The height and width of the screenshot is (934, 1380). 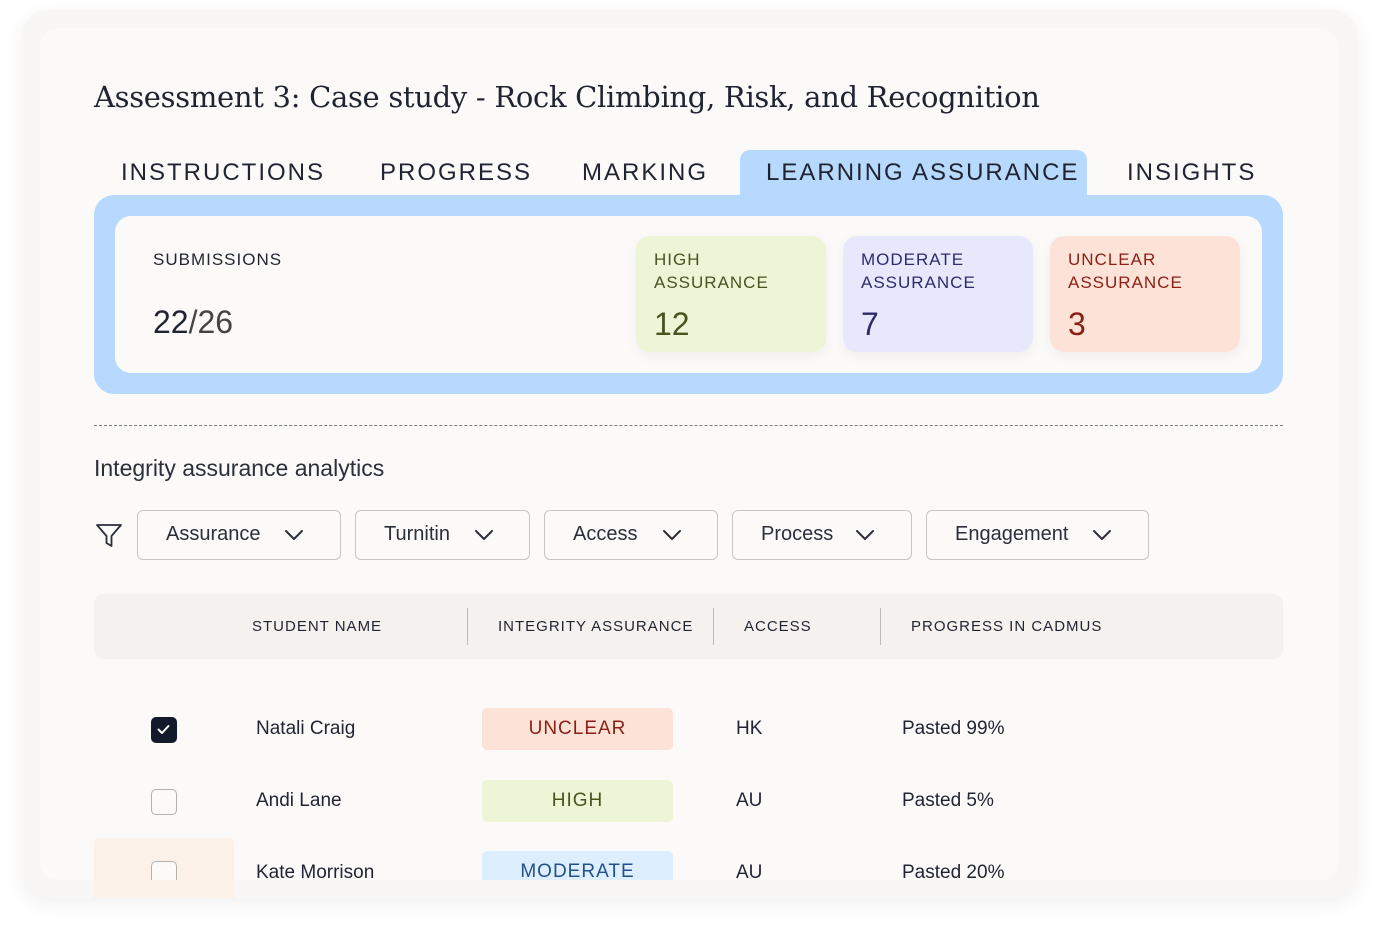 What do you see at coordinates (948, 800) in the screenshot?
I see `progress-value: Pasted 5%` at bounding box center [948, 800].